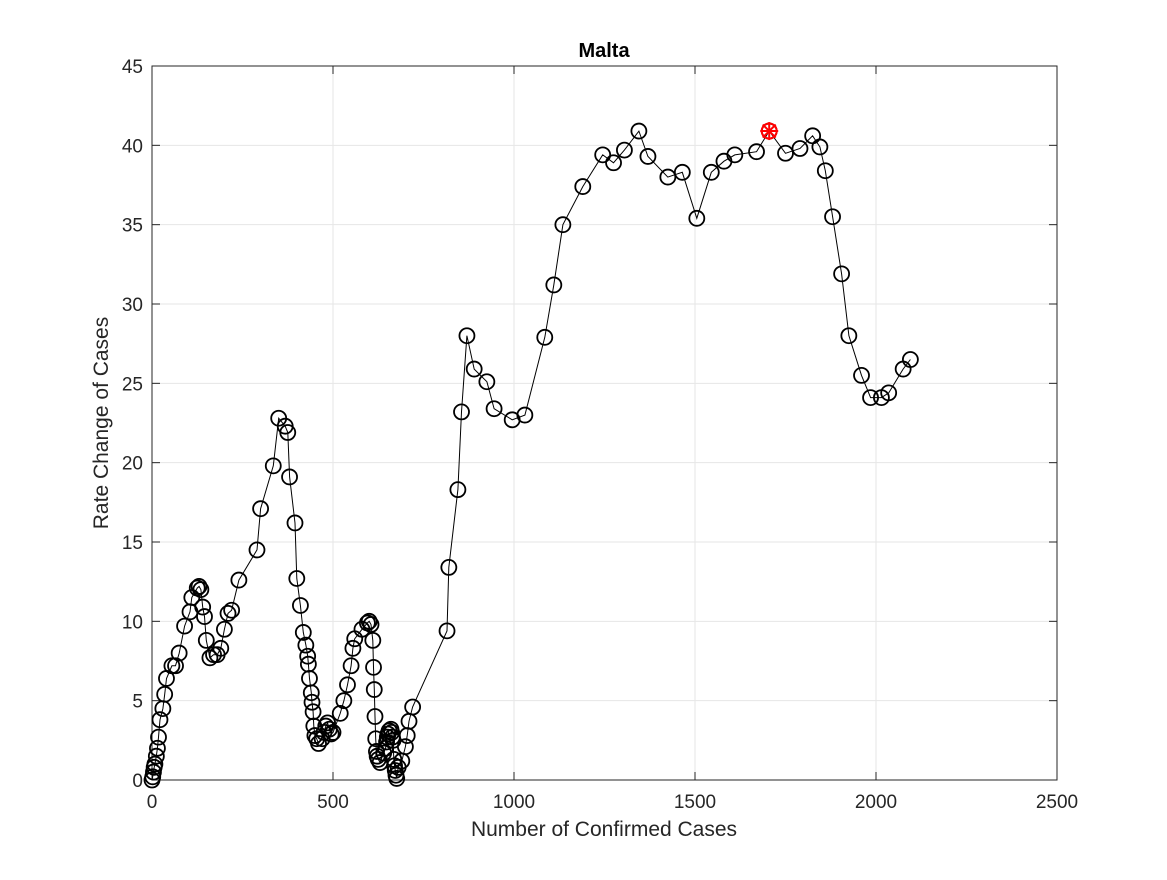 This screenshot has height=880, width=1167. What do you see at coordinates (604, 829) in the screenshot?
I see `x-axis-label: Number of Confirmed Cases` at bounding box center [604, 829].